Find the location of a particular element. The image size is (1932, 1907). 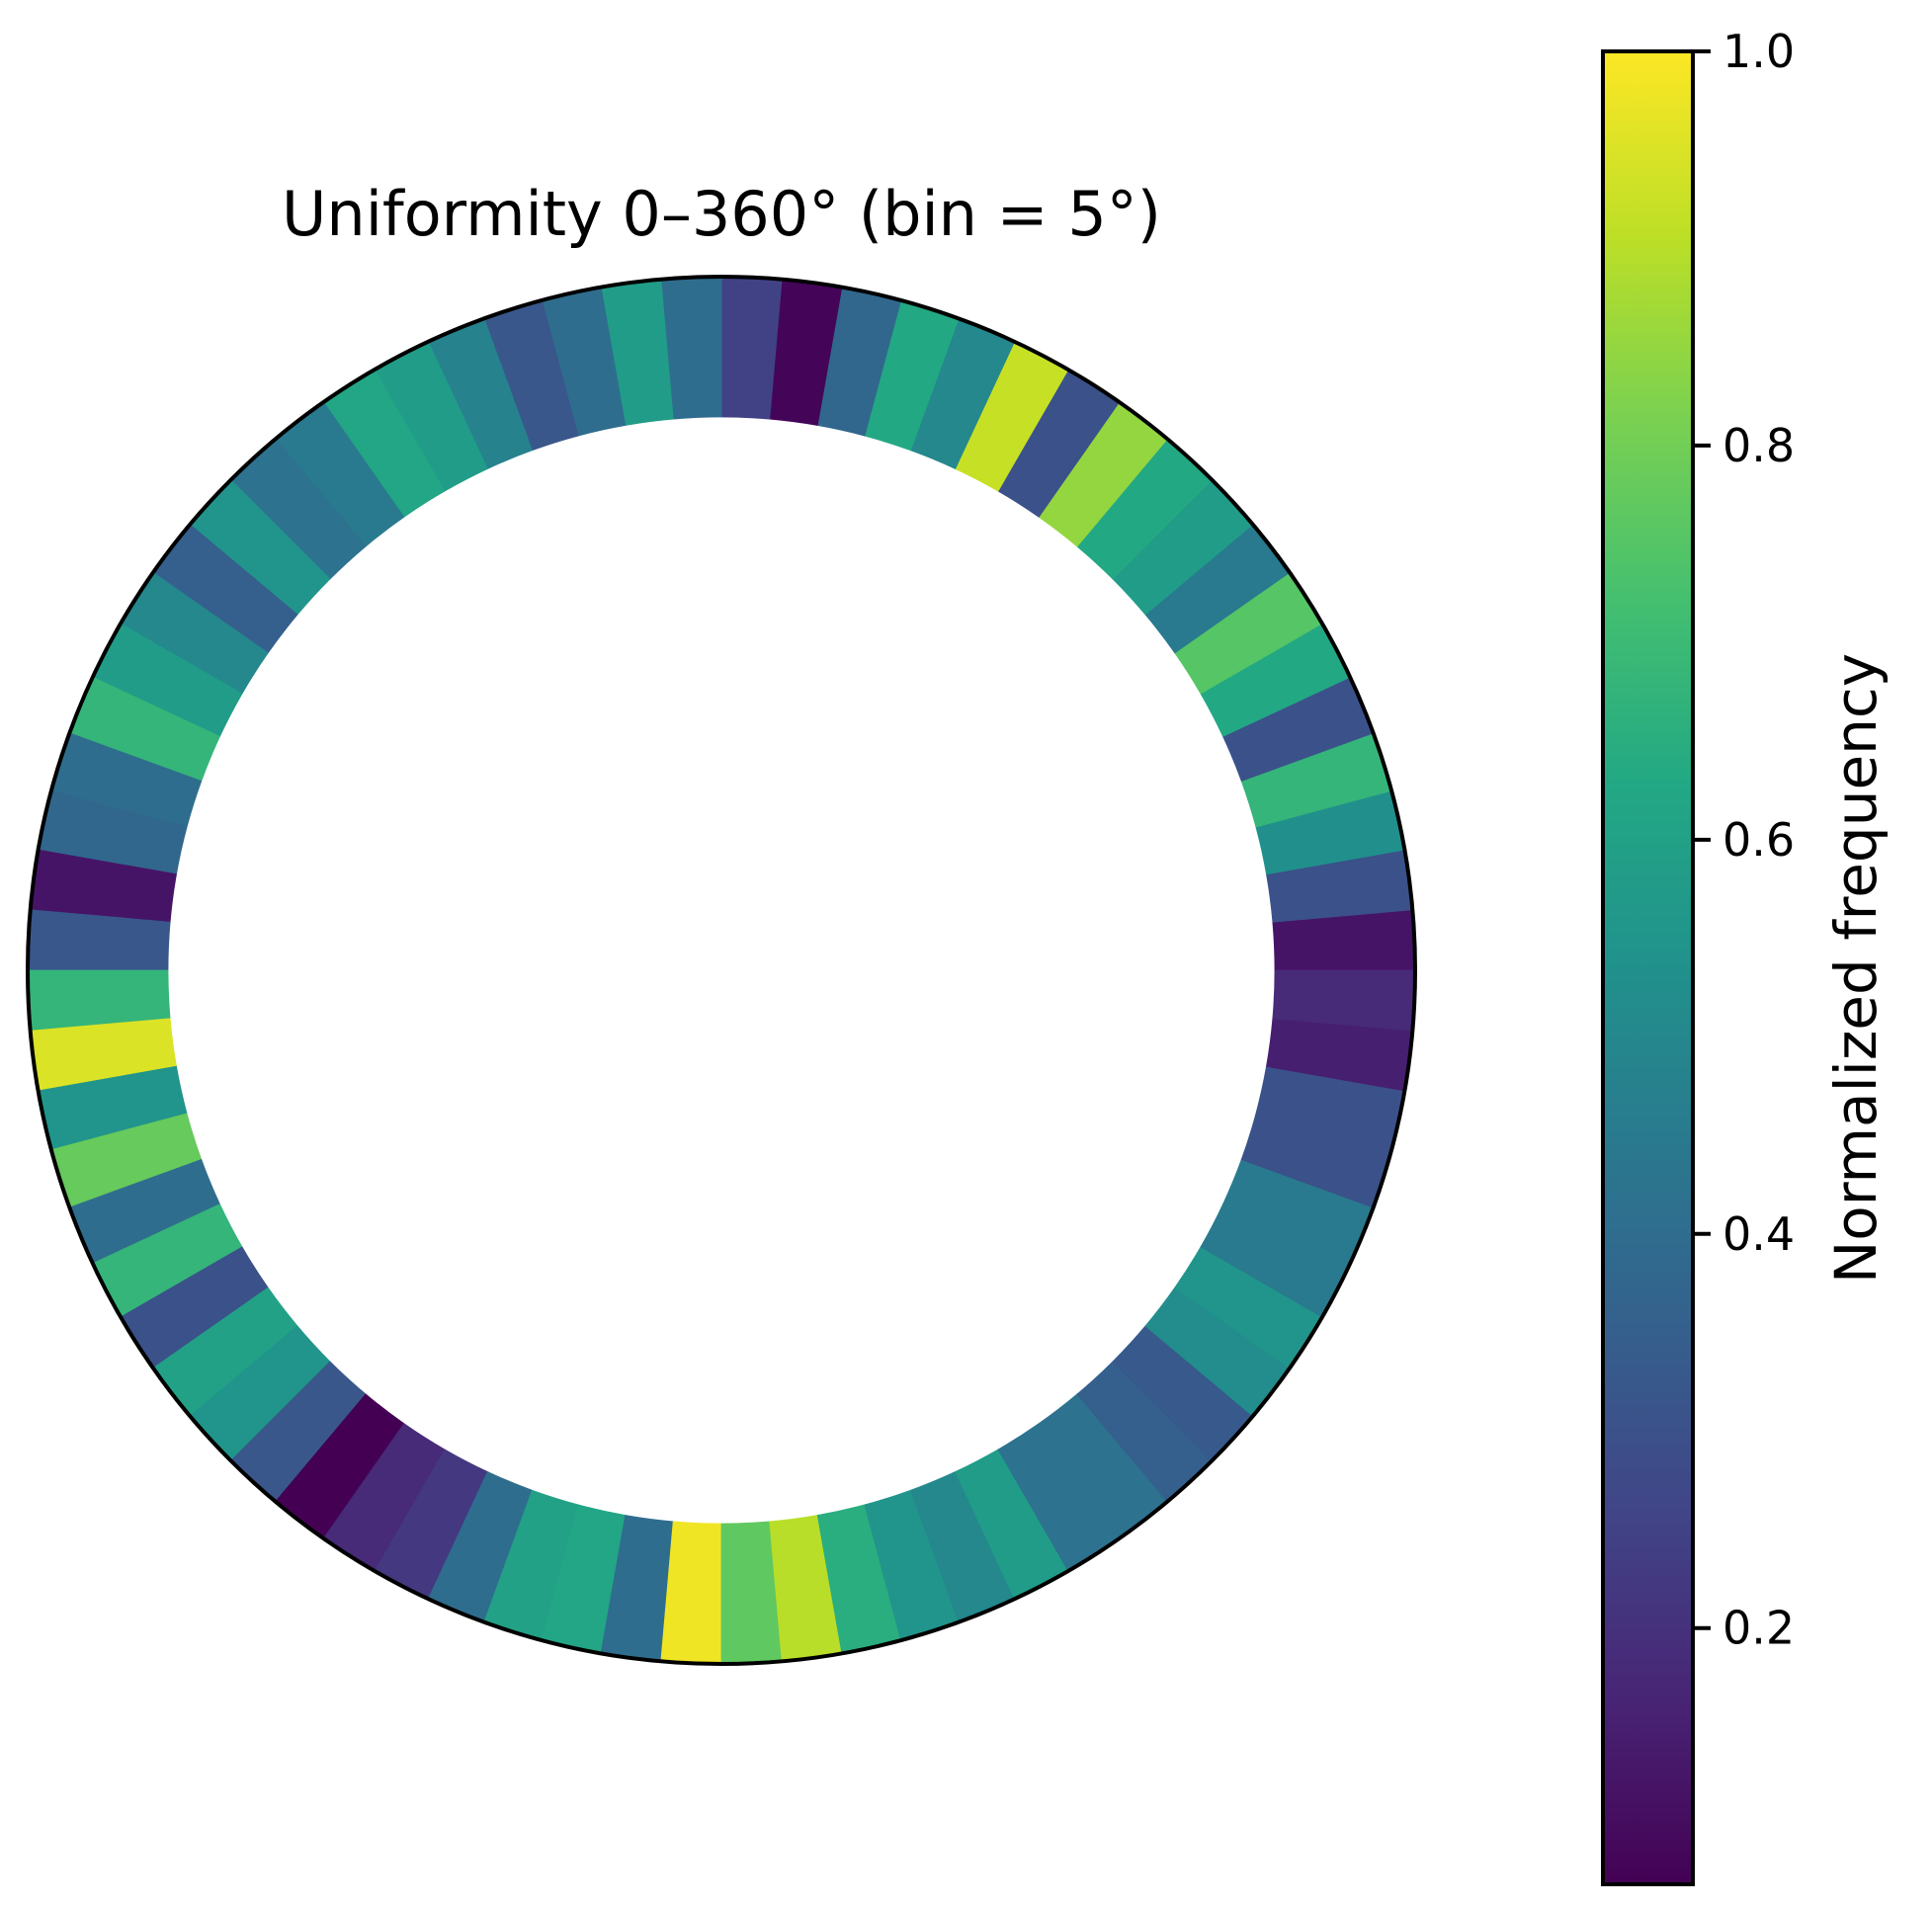

colorbar-label: Normalized frequency is located at coordinates (1856, 968).